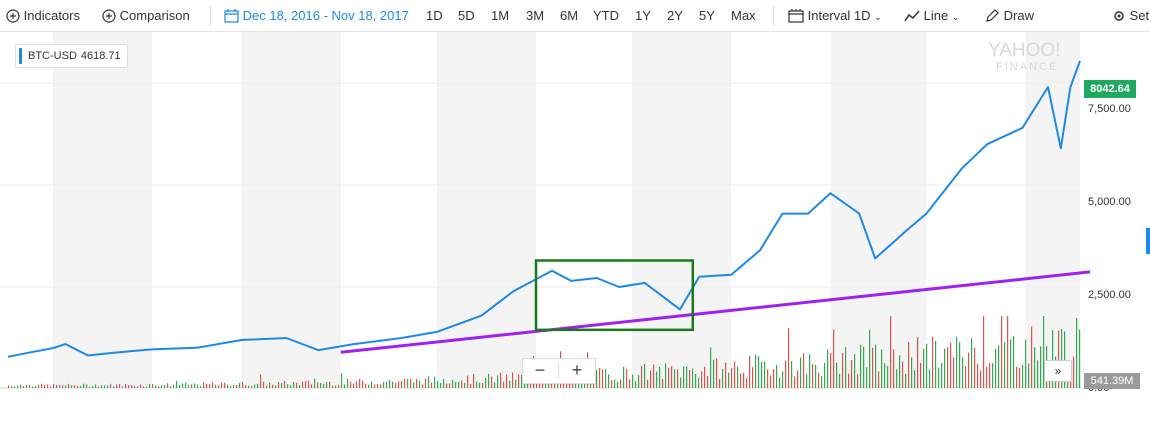 The height and width of the screenshot is (424, 1150). Describe the element at coordinates (1148, 241) in the screenshot. I see `panel-edge-tab` at that location.